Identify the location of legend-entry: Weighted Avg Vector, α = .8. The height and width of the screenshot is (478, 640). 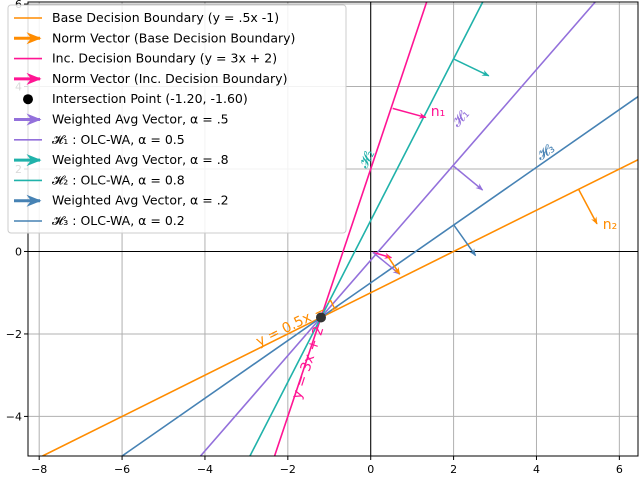
(121, 159).